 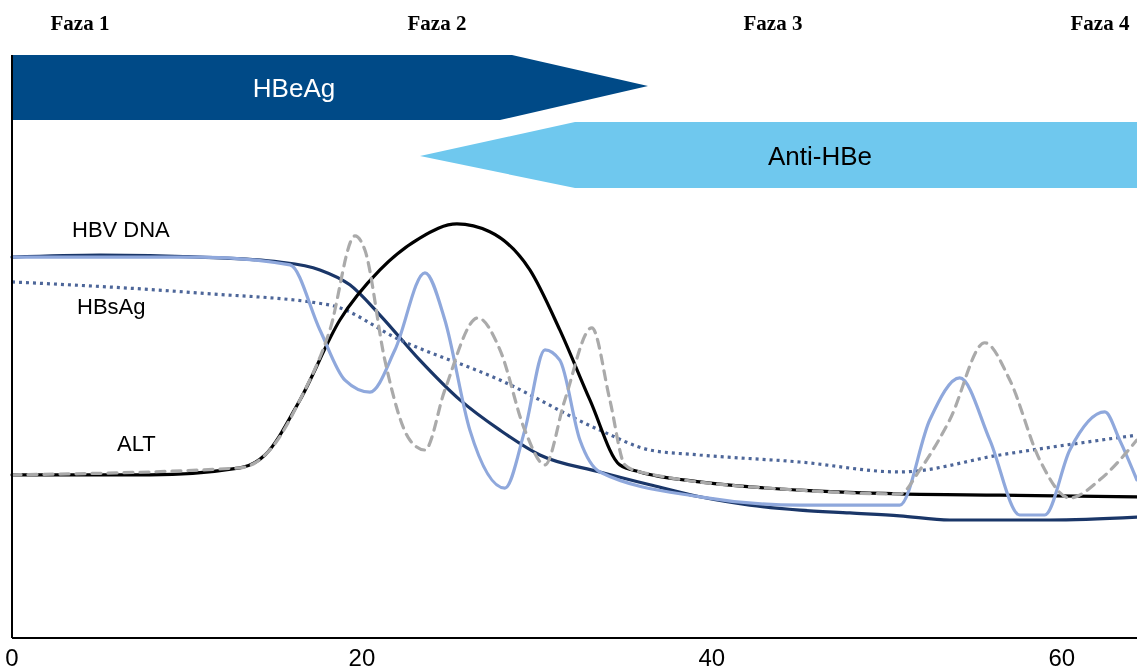 What do you see at coordinates (111, 306) in the screenshot?
I see `series-label: HBsAg` at bounding box center [111, 306].